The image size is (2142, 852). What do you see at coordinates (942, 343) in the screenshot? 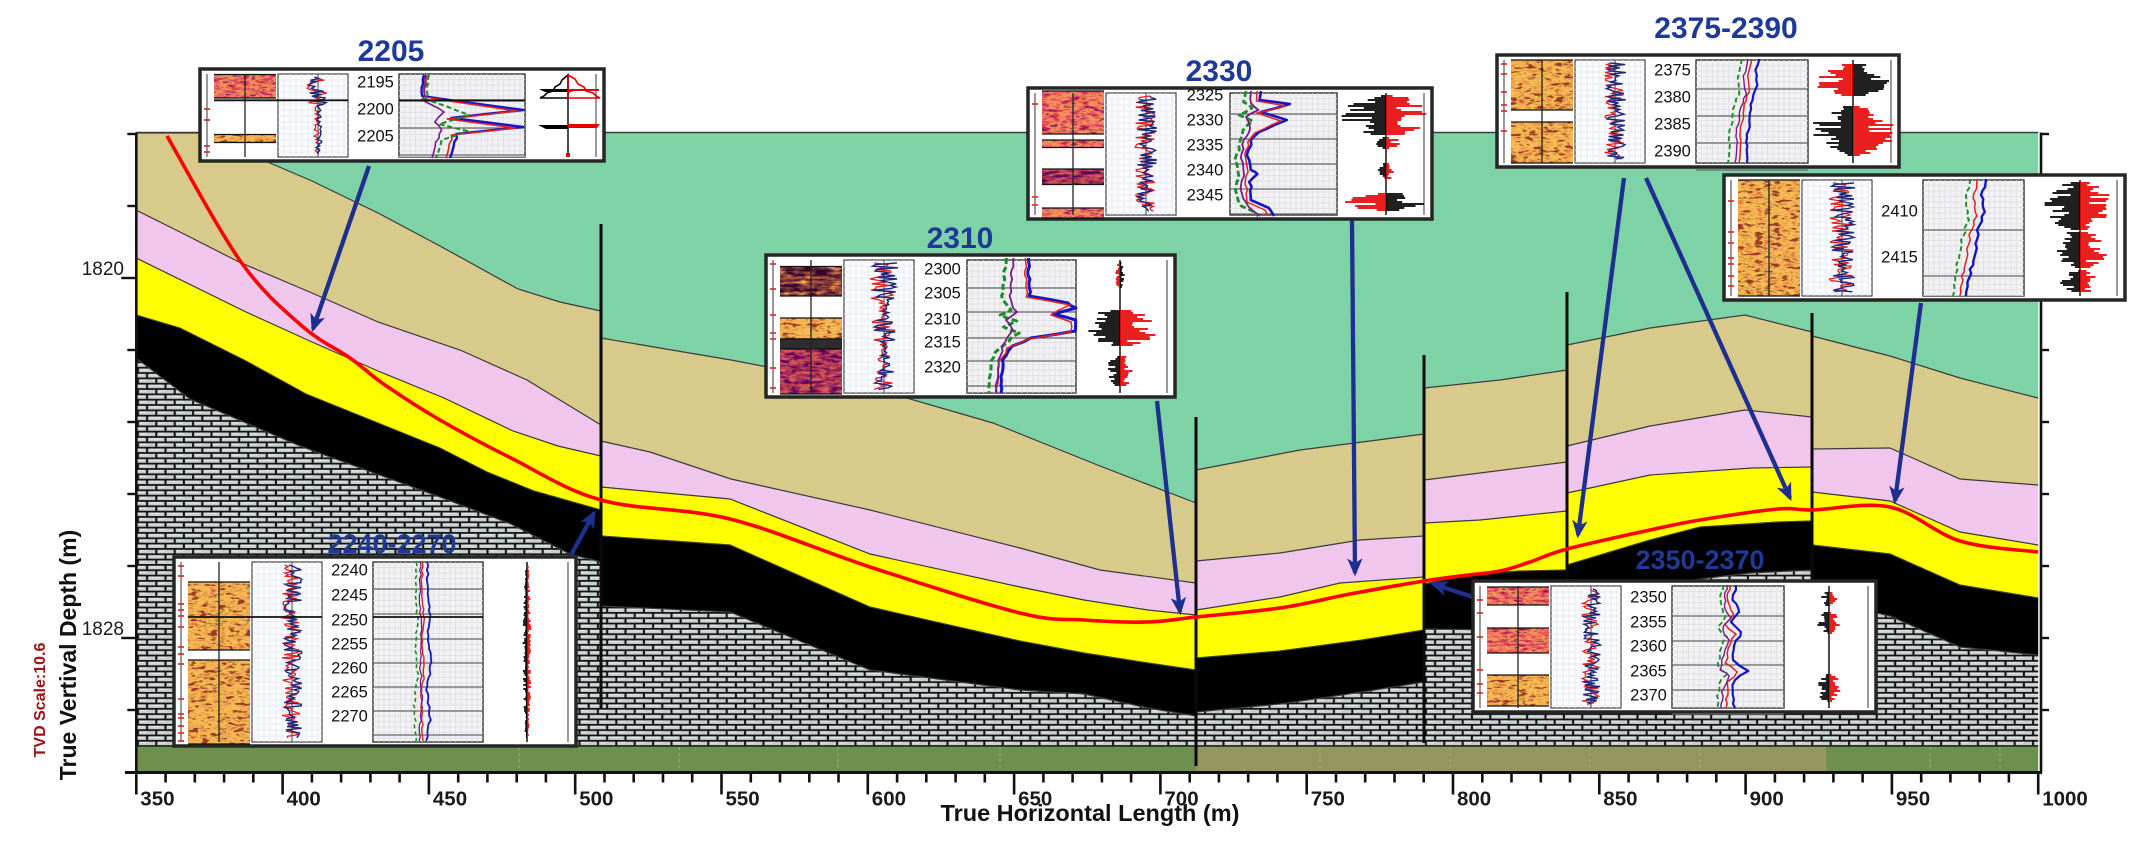
I see `svg-text: 2315` at bounding box center [942, 343].